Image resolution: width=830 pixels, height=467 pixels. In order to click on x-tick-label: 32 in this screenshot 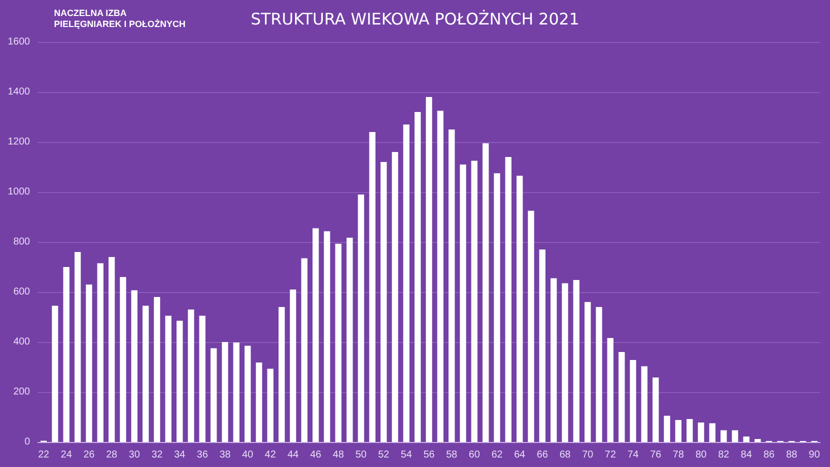, I will do `click(157, 455)`.